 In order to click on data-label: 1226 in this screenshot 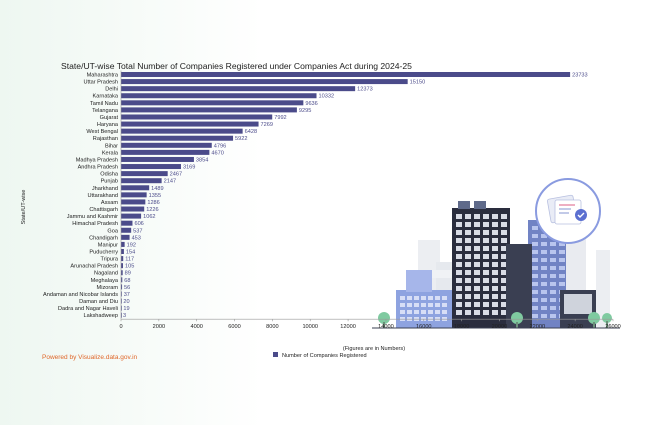, I will do `click(152, 210)`.